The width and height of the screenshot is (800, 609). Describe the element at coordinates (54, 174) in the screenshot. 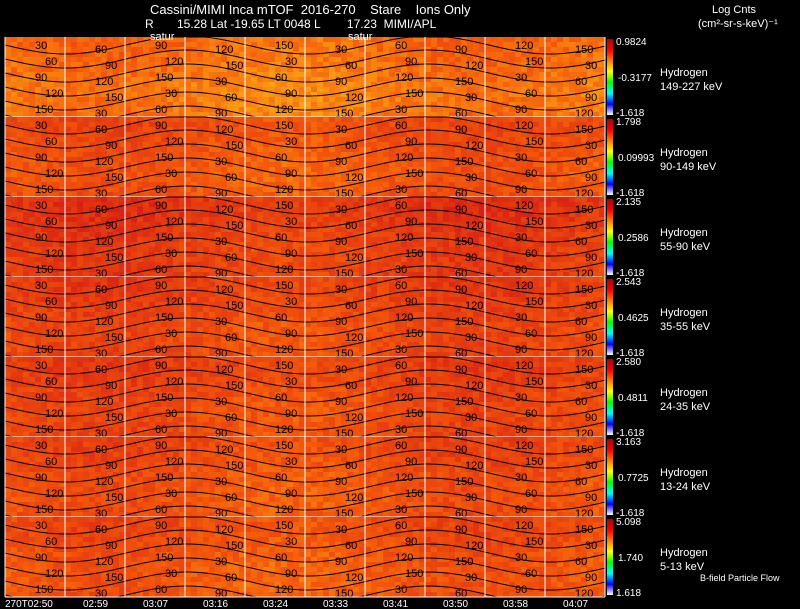

I see `contour-label: 120` at that location.